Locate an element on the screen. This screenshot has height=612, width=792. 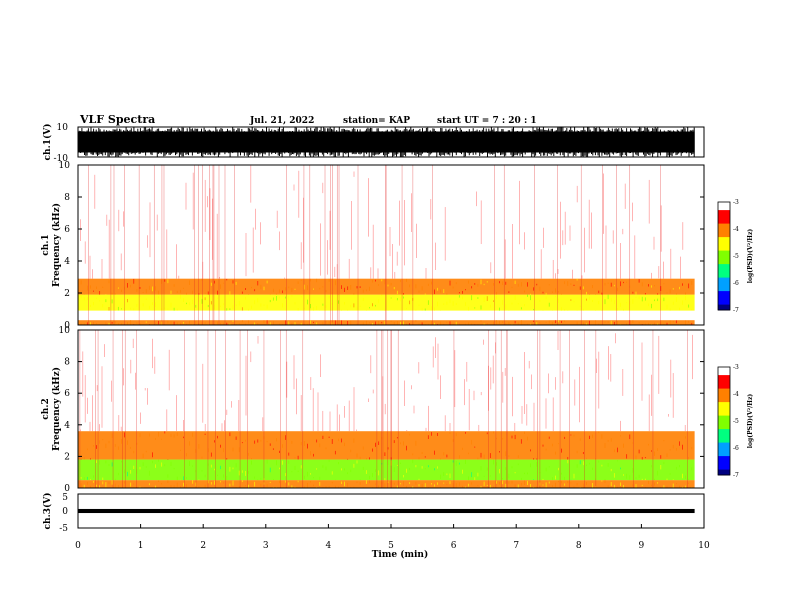
colorbar-tick-label: -5 is located at coordinates (736, 421).